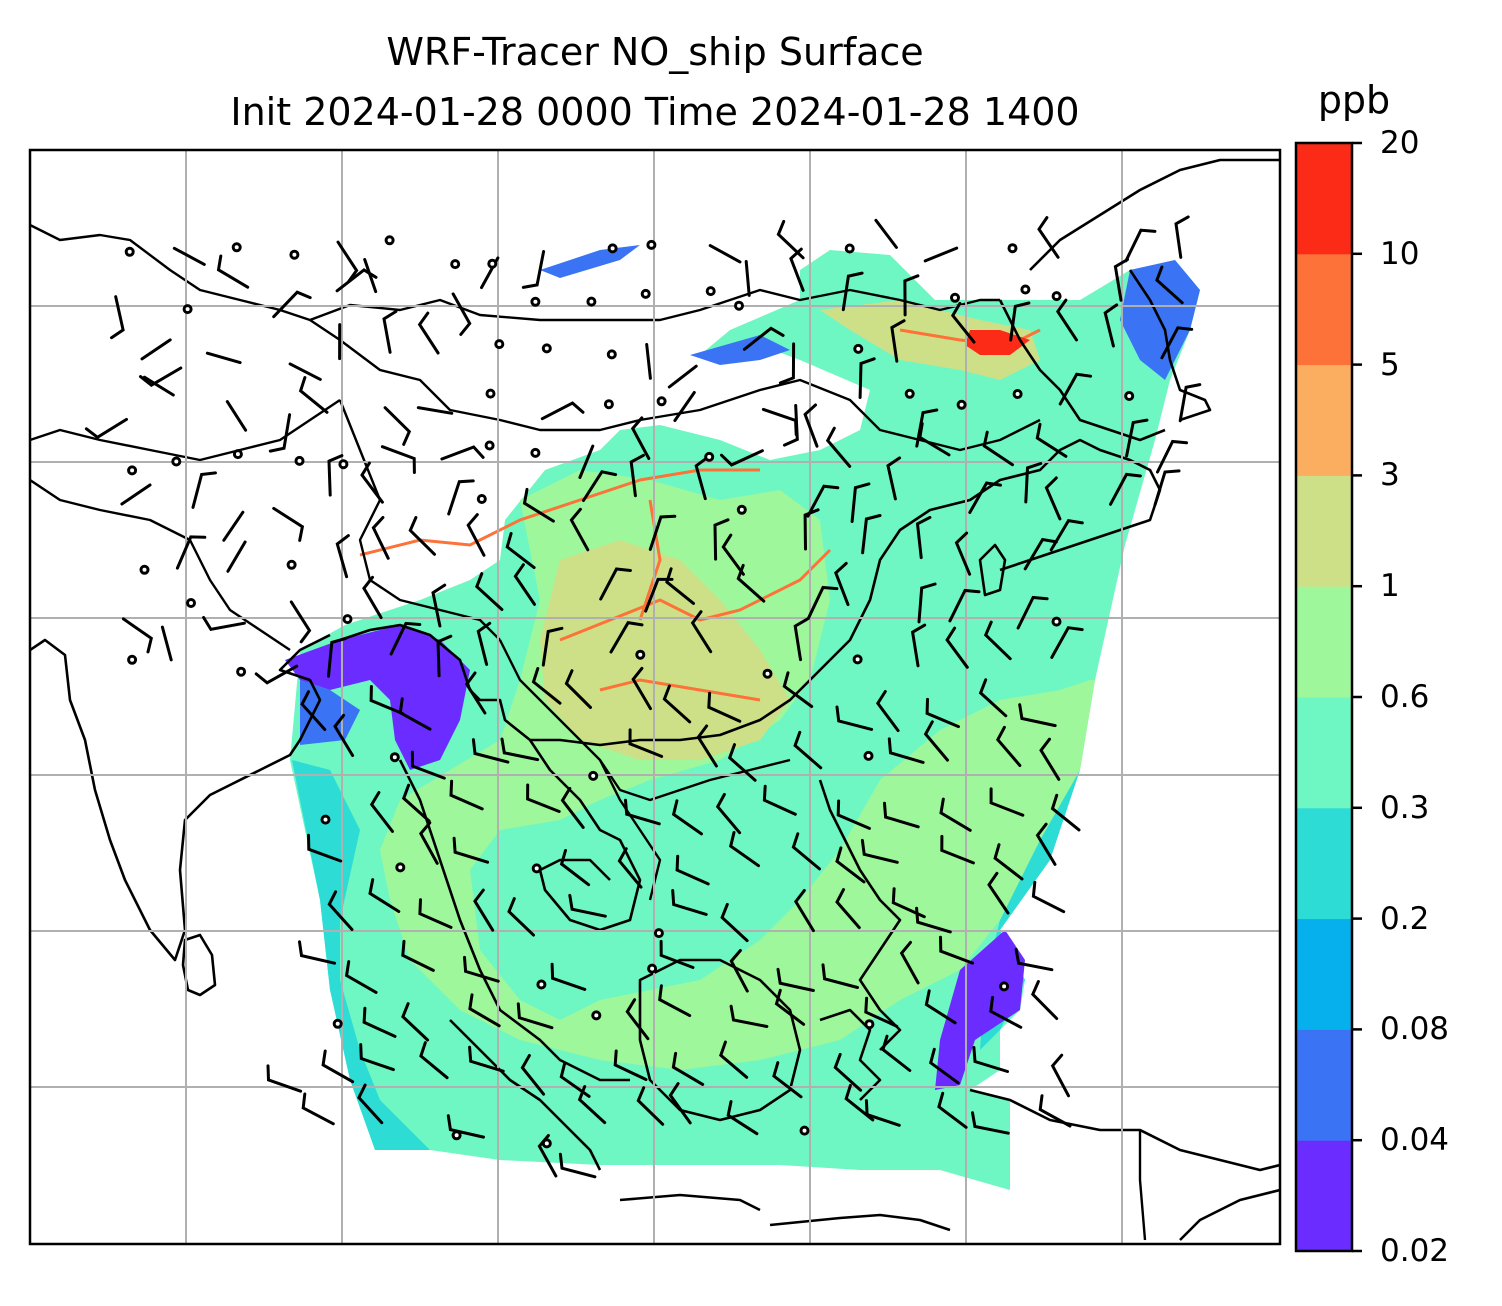  What do you see at coordinates (740, 350) in the screenshot?
I see `field-vlow-nw` at bounding box center [740, 350].